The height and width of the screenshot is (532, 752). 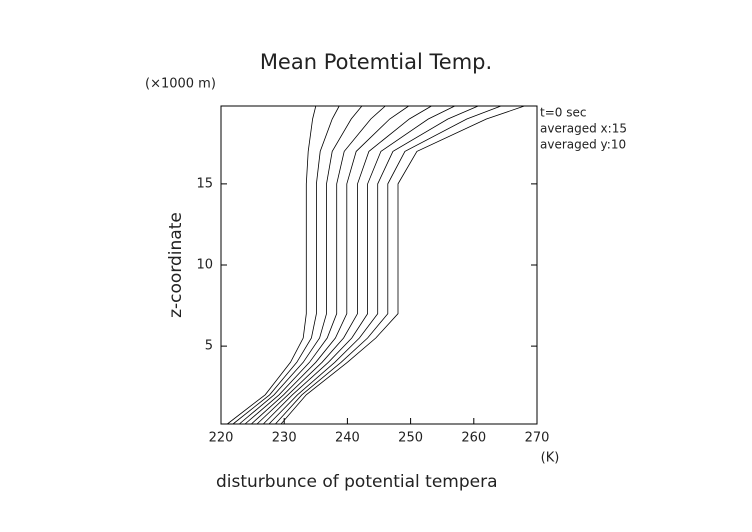 I want to click on annotation: t=0 sec, so click(x=563, y=113).